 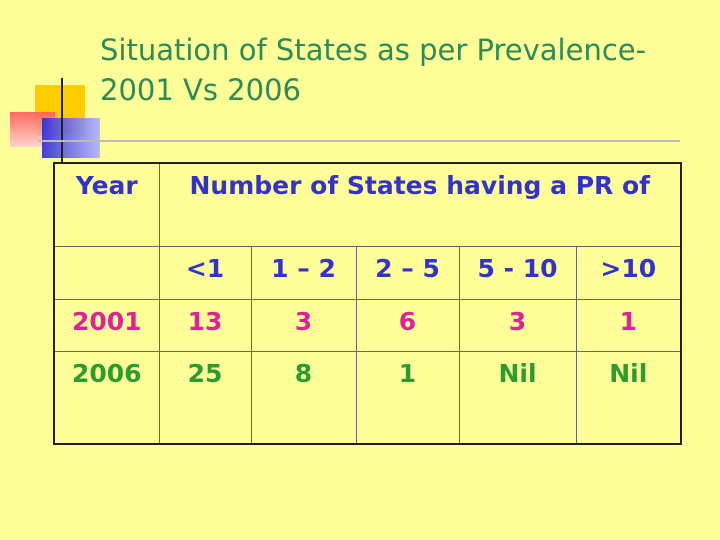 What do you see at coordinates (517, 272) in the screenshot?
I see `subheader-cell: 5 - 10` at bounding box center [517, 272].